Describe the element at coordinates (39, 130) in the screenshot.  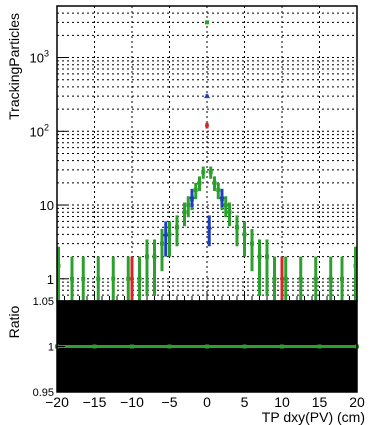
I see `y-tick-label: 10²` at that location.